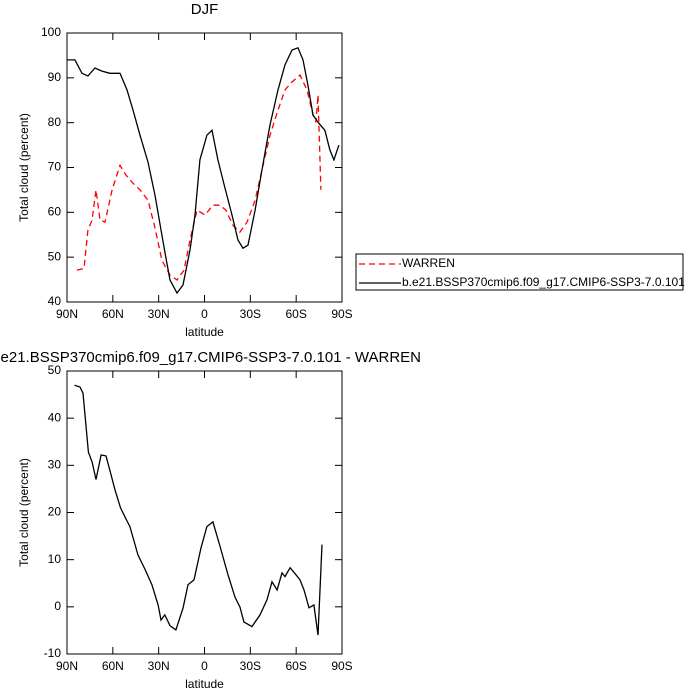 The width and height of the screenshot is (700, 700). What do you see at coordinates (51, 32) in the screenshot?
I see `y-tick-label: 100` at bounding box center [51, 32].